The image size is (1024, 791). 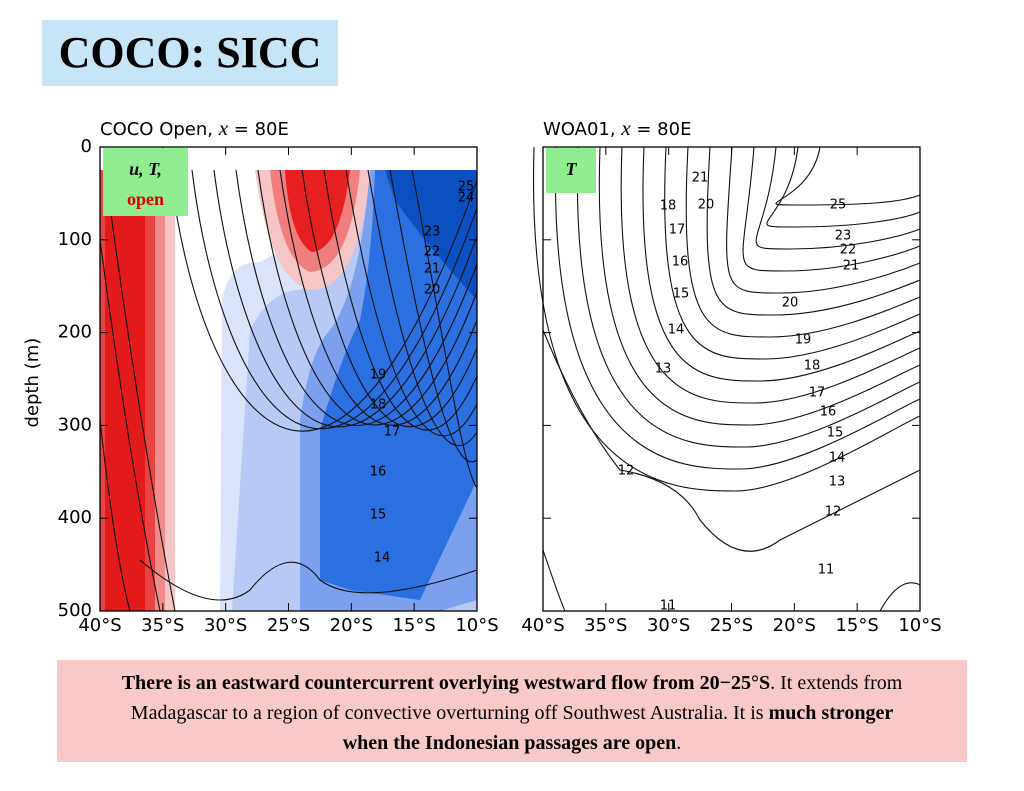 What do you see at coordinates (86, 146) in the screenshot?
I see `y-tick-label: 0` at bounding box center [86, 146].